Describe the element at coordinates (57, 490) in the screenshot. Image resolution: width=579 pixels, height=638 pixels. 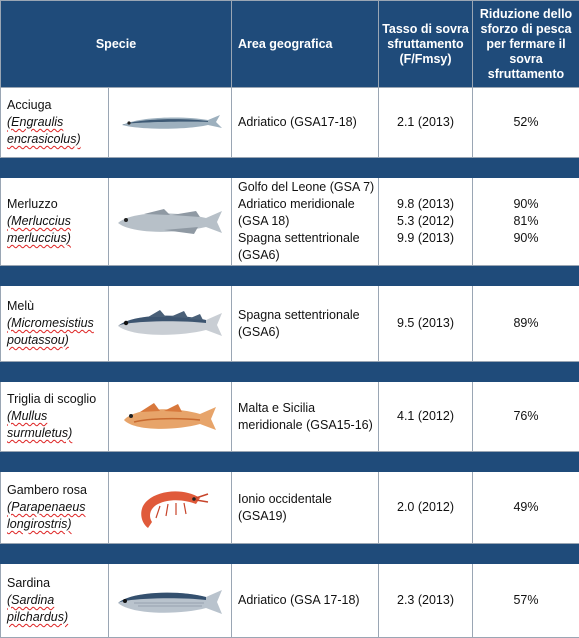
I see `species-common: Gambero rosa` at that location.